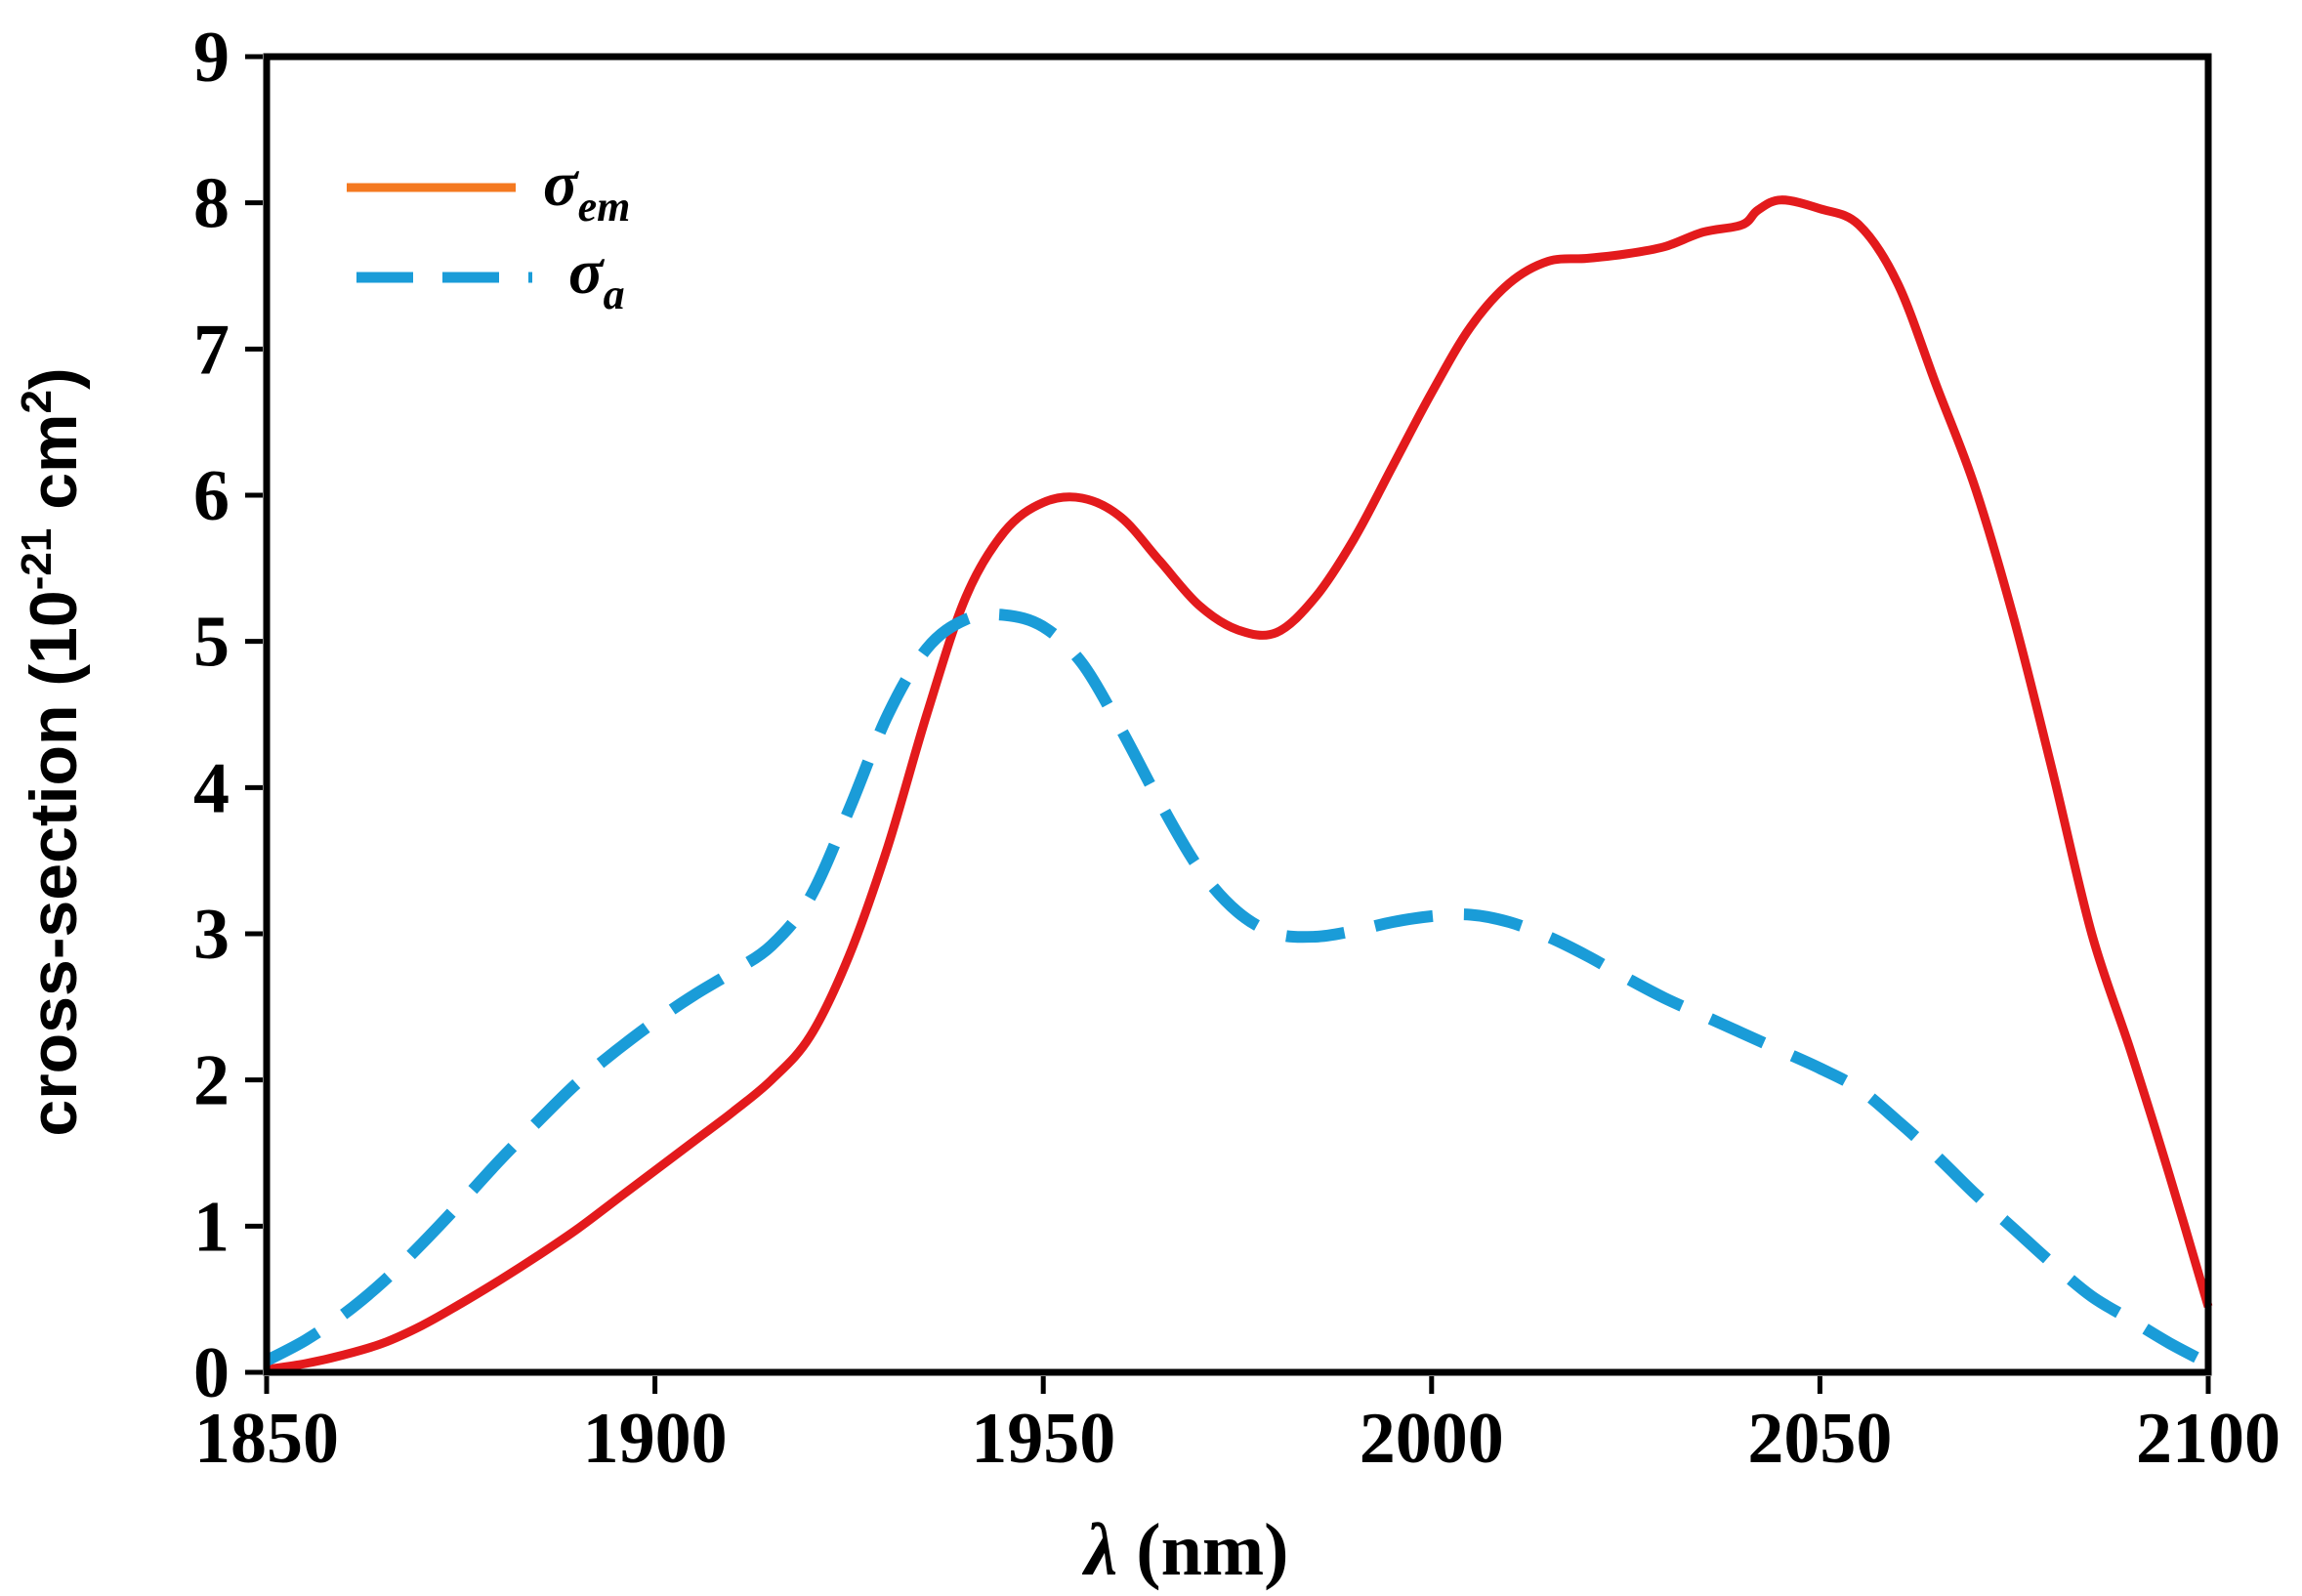  Describe the element at coordinates (586, 189) in the screenshot. I see `legend-label-sigma-em: σem` at that location.